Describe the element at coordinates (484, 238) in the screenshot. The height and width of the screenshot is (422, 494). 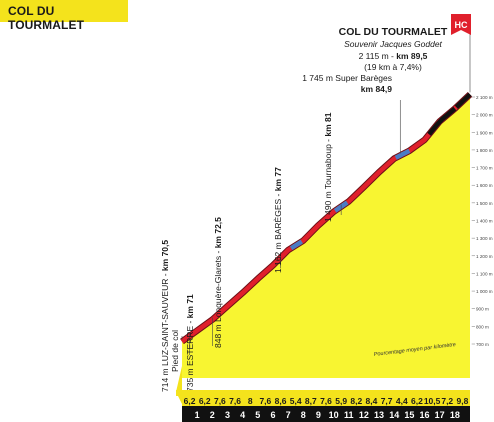
I see `y-tick-label: 1 300 m` at that location.